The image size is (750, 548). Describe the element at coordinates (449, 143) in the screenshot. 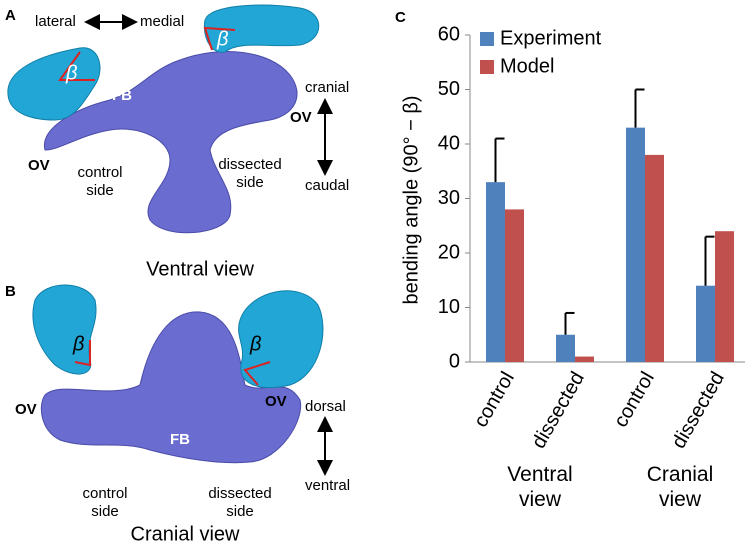

I see `y-tick-label: 40` at that location.